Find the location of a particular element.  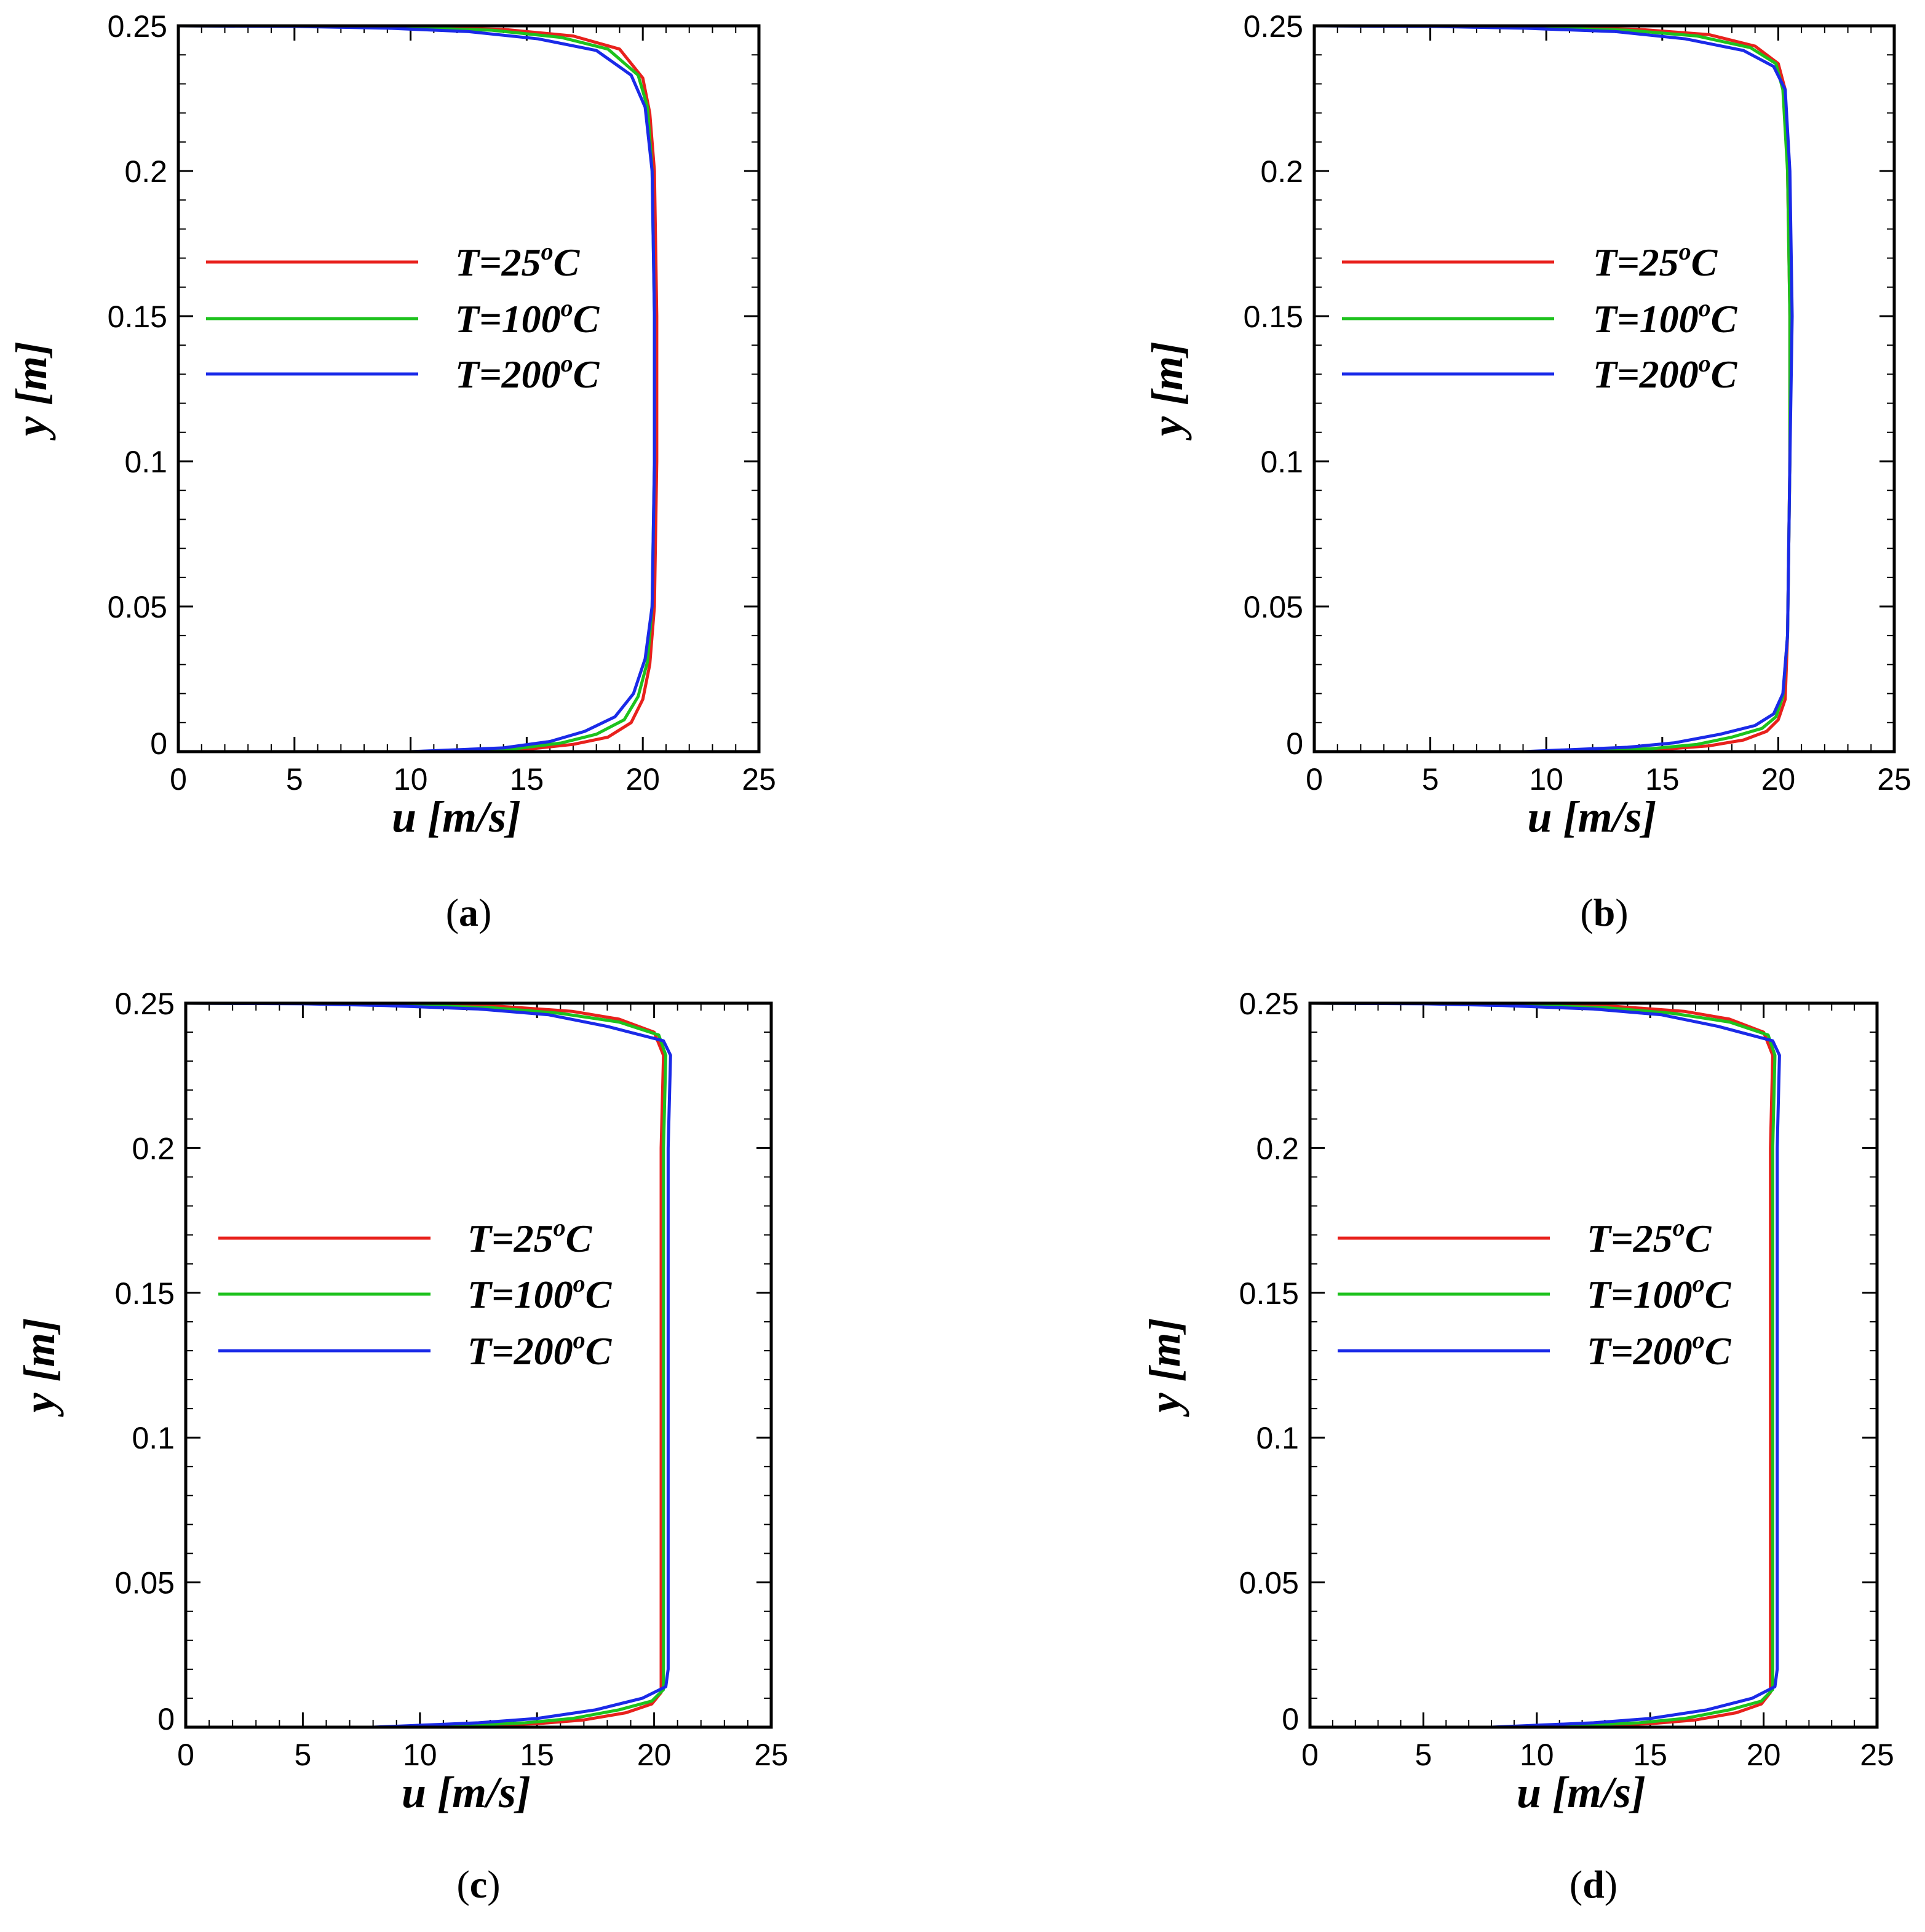

panel-caption: (a) is located at coordinates (469, 912).